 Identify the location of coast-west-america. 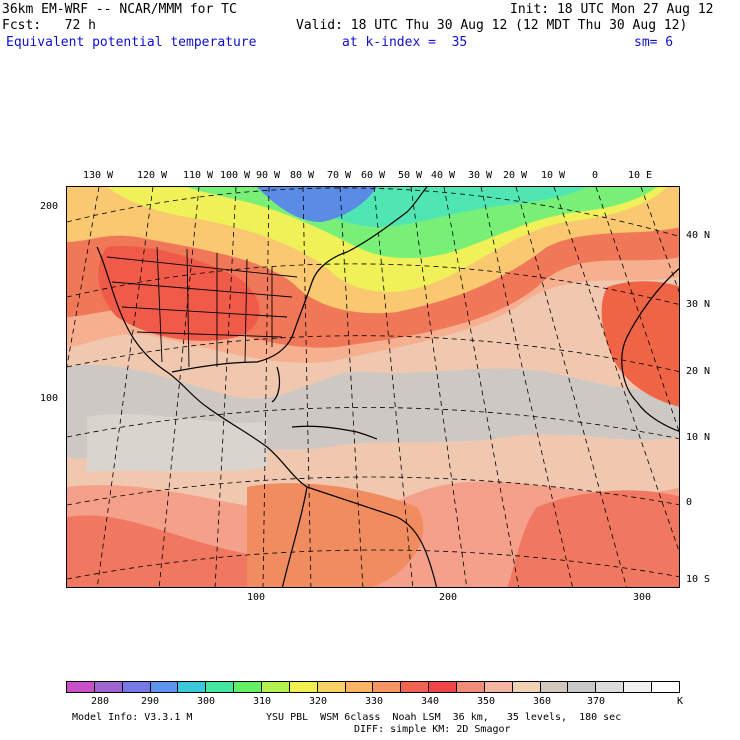
(152, 327).